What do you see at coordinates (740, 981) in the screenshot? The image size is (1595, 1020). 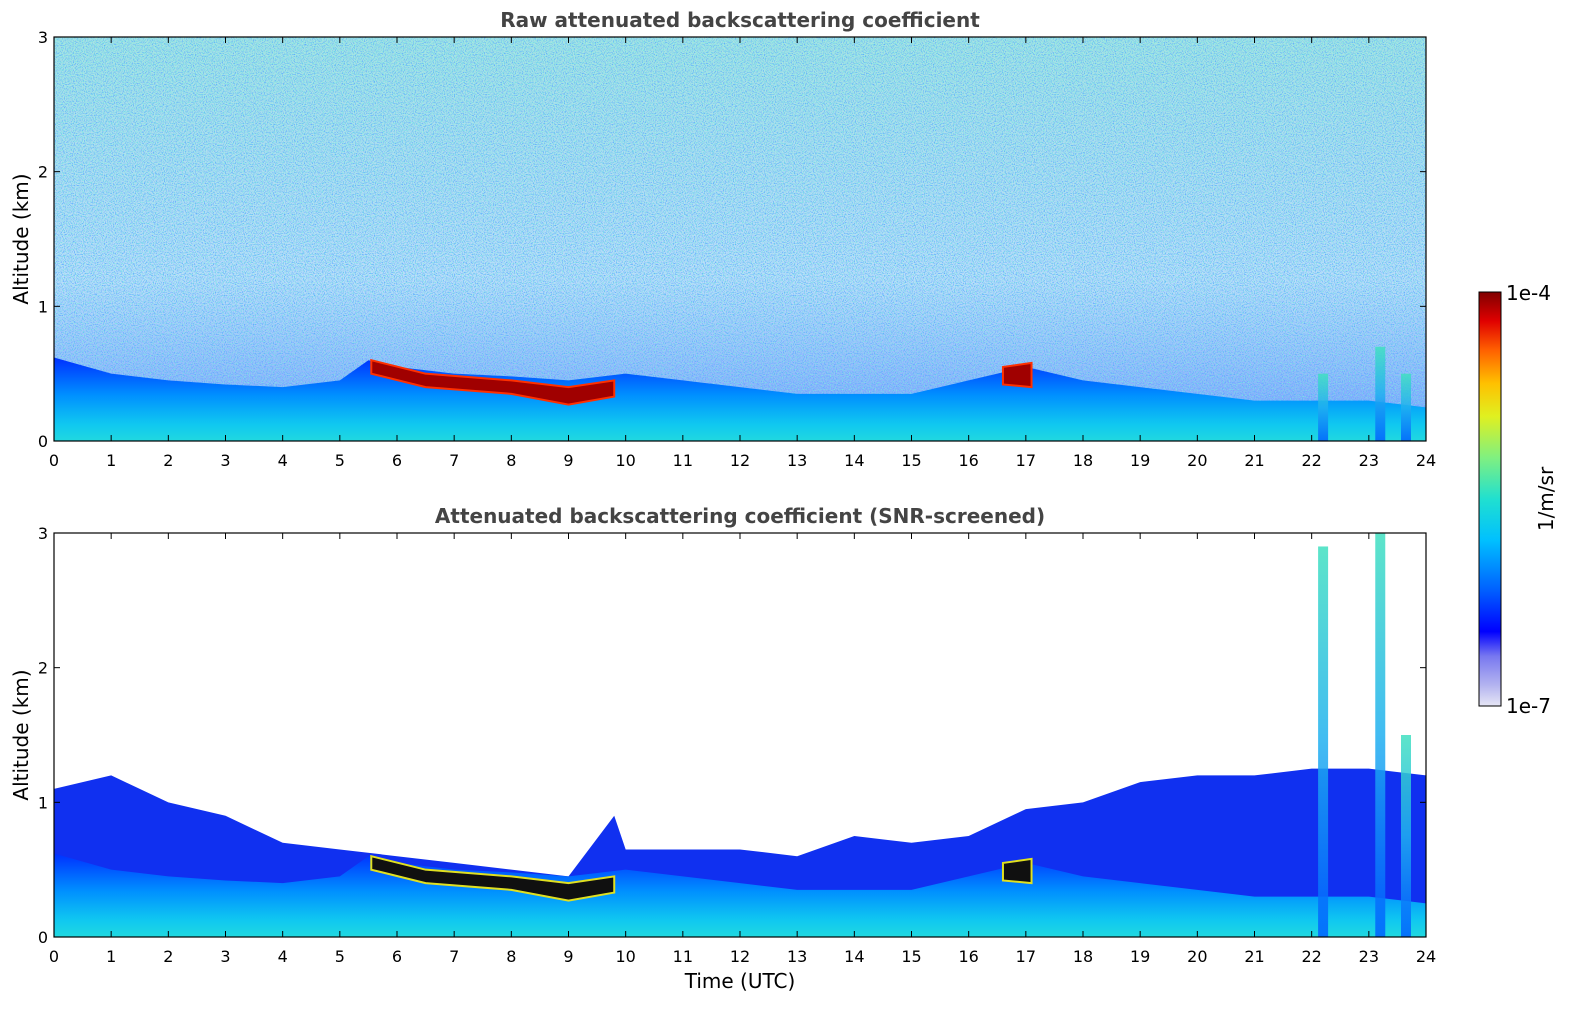 I see `x-axis-label: Time (UTC)` at bounding box center [740, 981].